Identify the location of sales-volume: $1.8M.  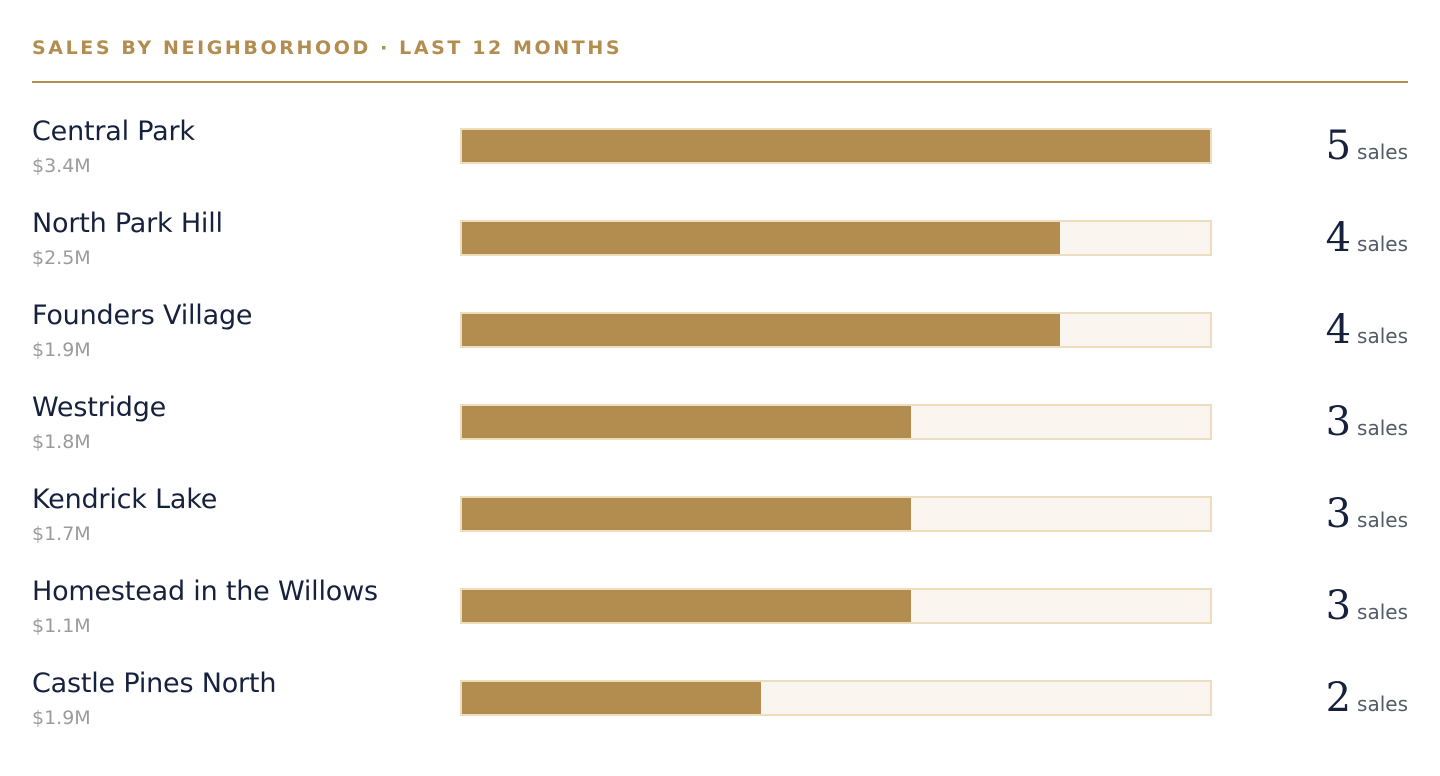
(61, 442).